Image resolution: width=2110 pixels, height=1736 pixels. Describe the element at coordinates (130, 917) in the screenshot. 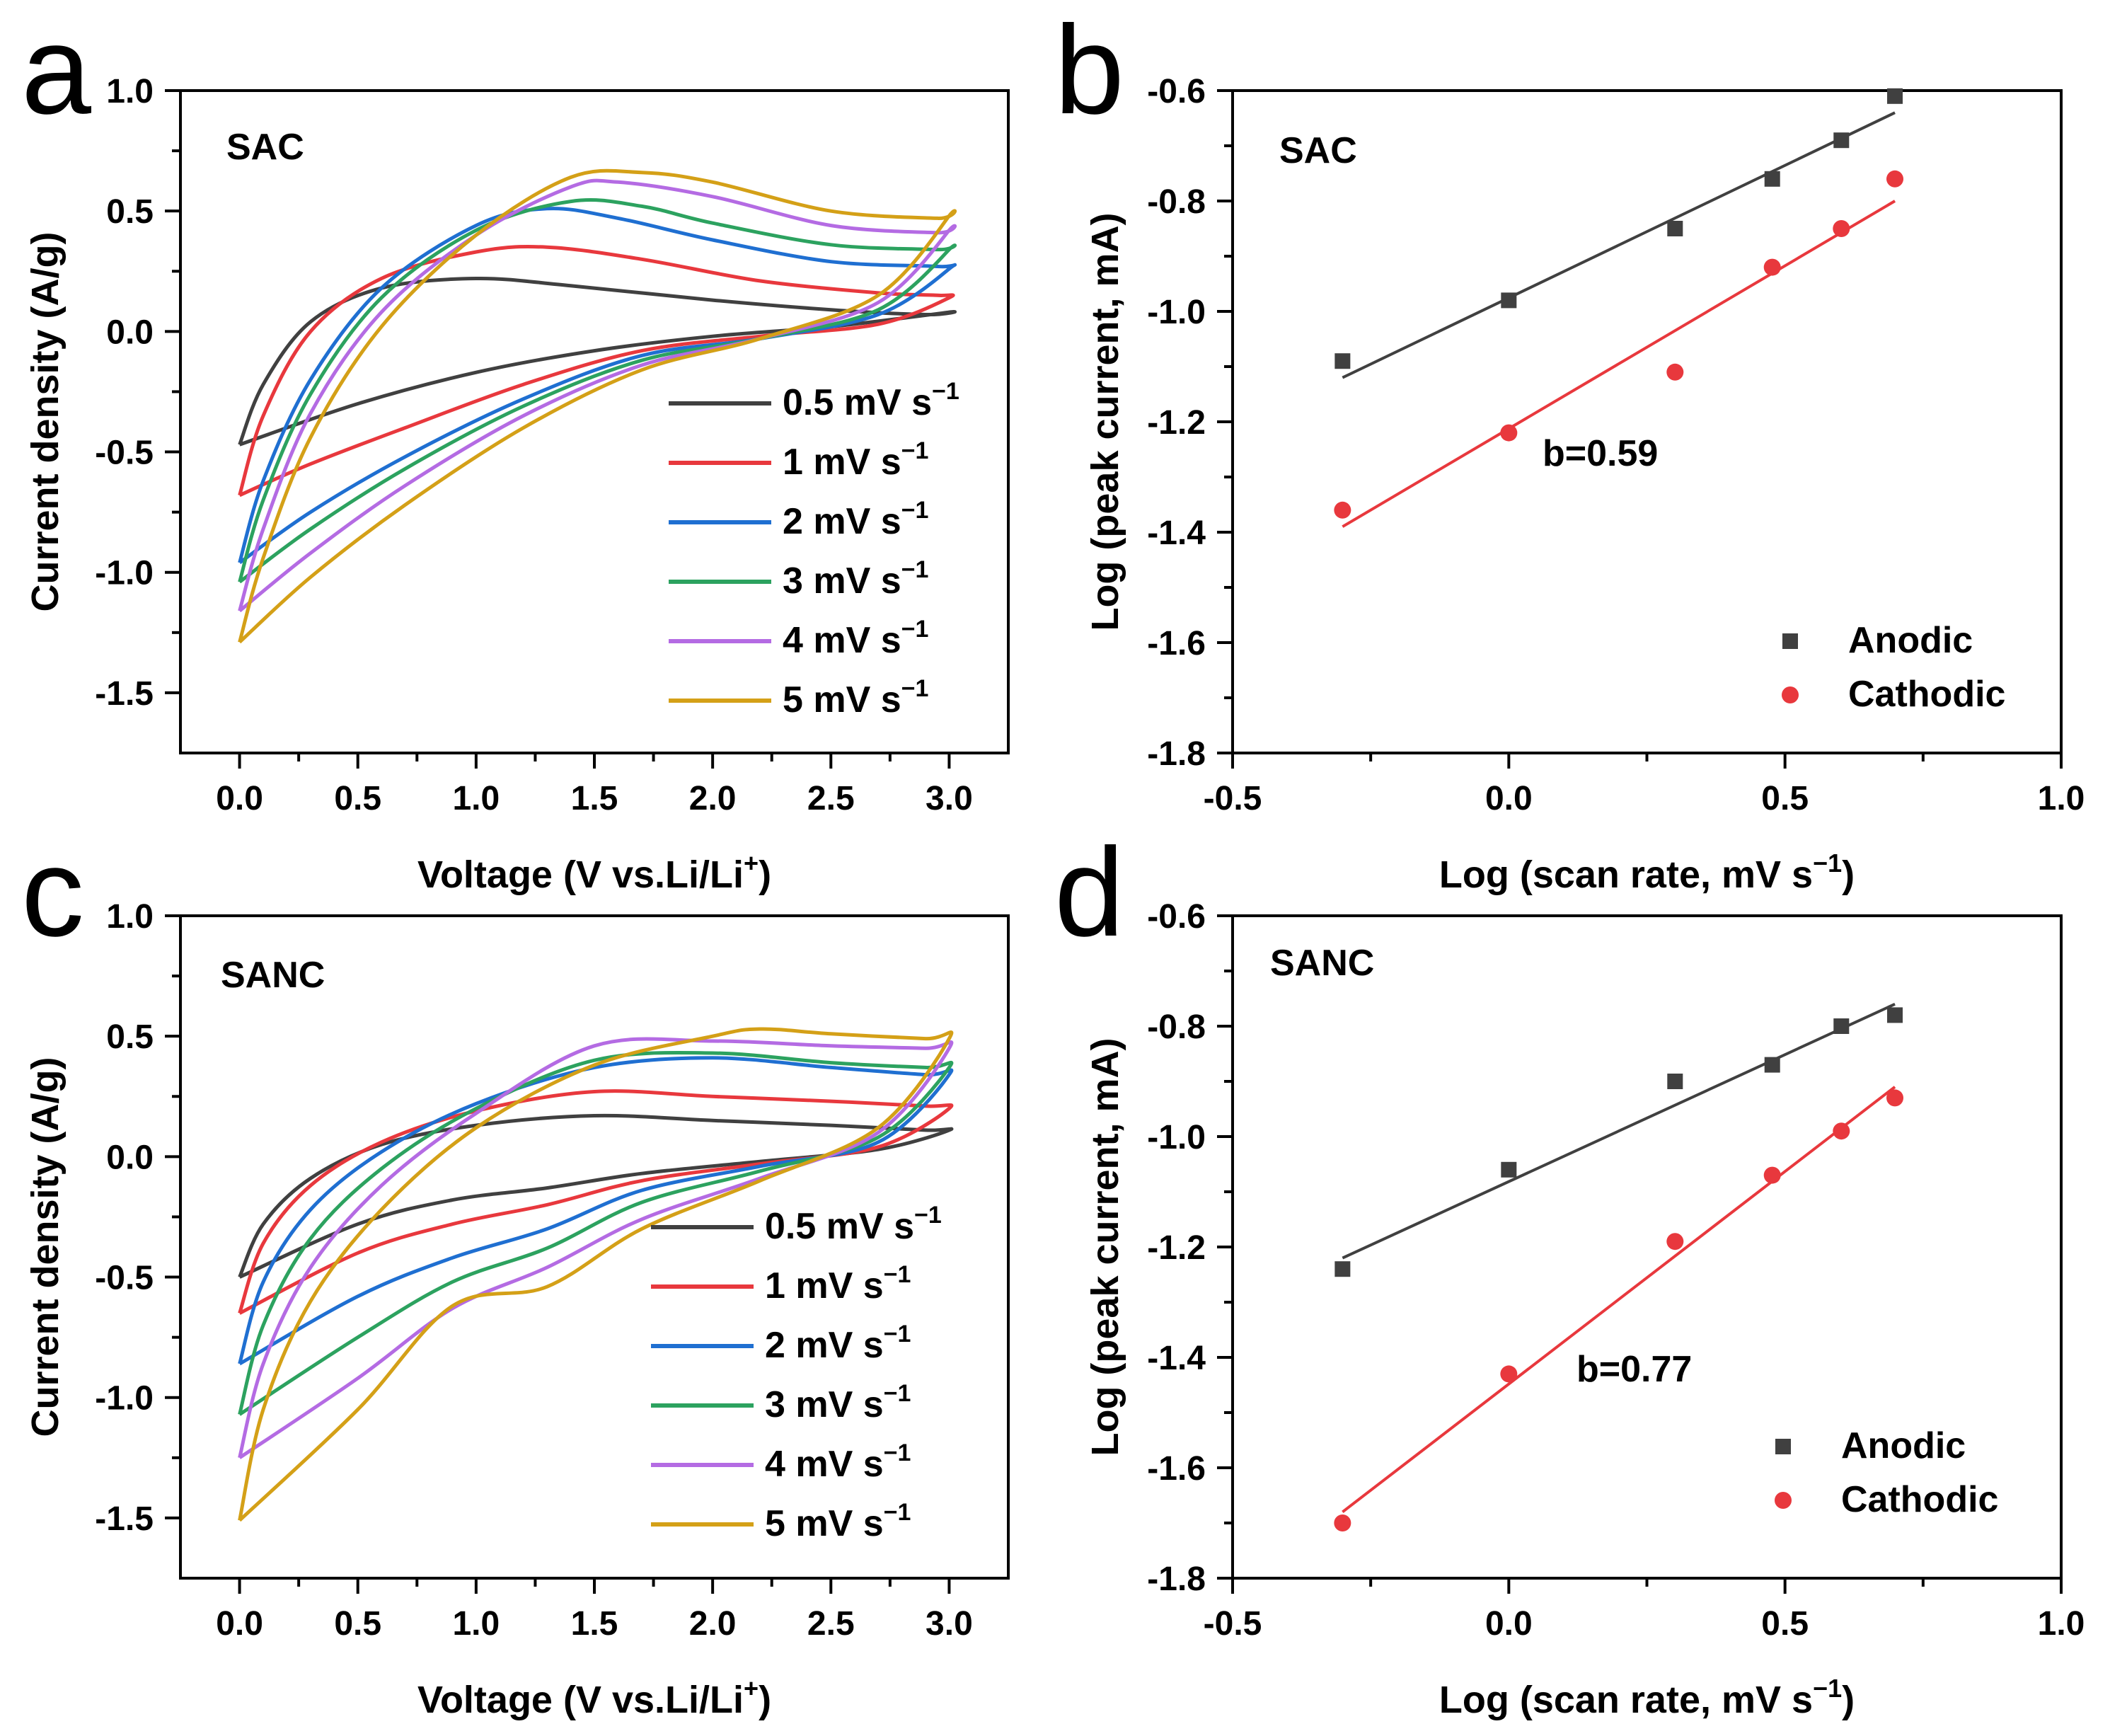

I see `y-tick-label: 1.0` at that location.